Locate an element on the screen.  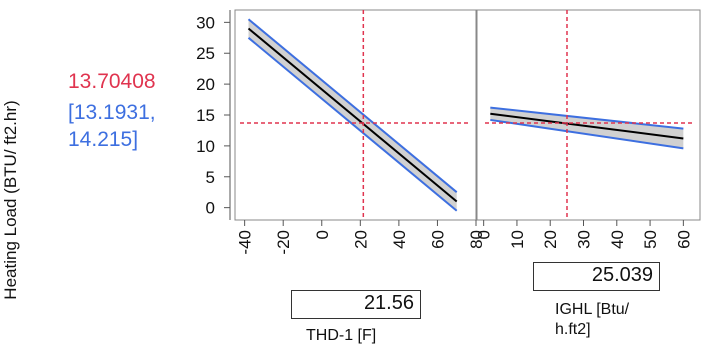
ighl-x-tick-label: 20 is located at coordinates (550, 239).